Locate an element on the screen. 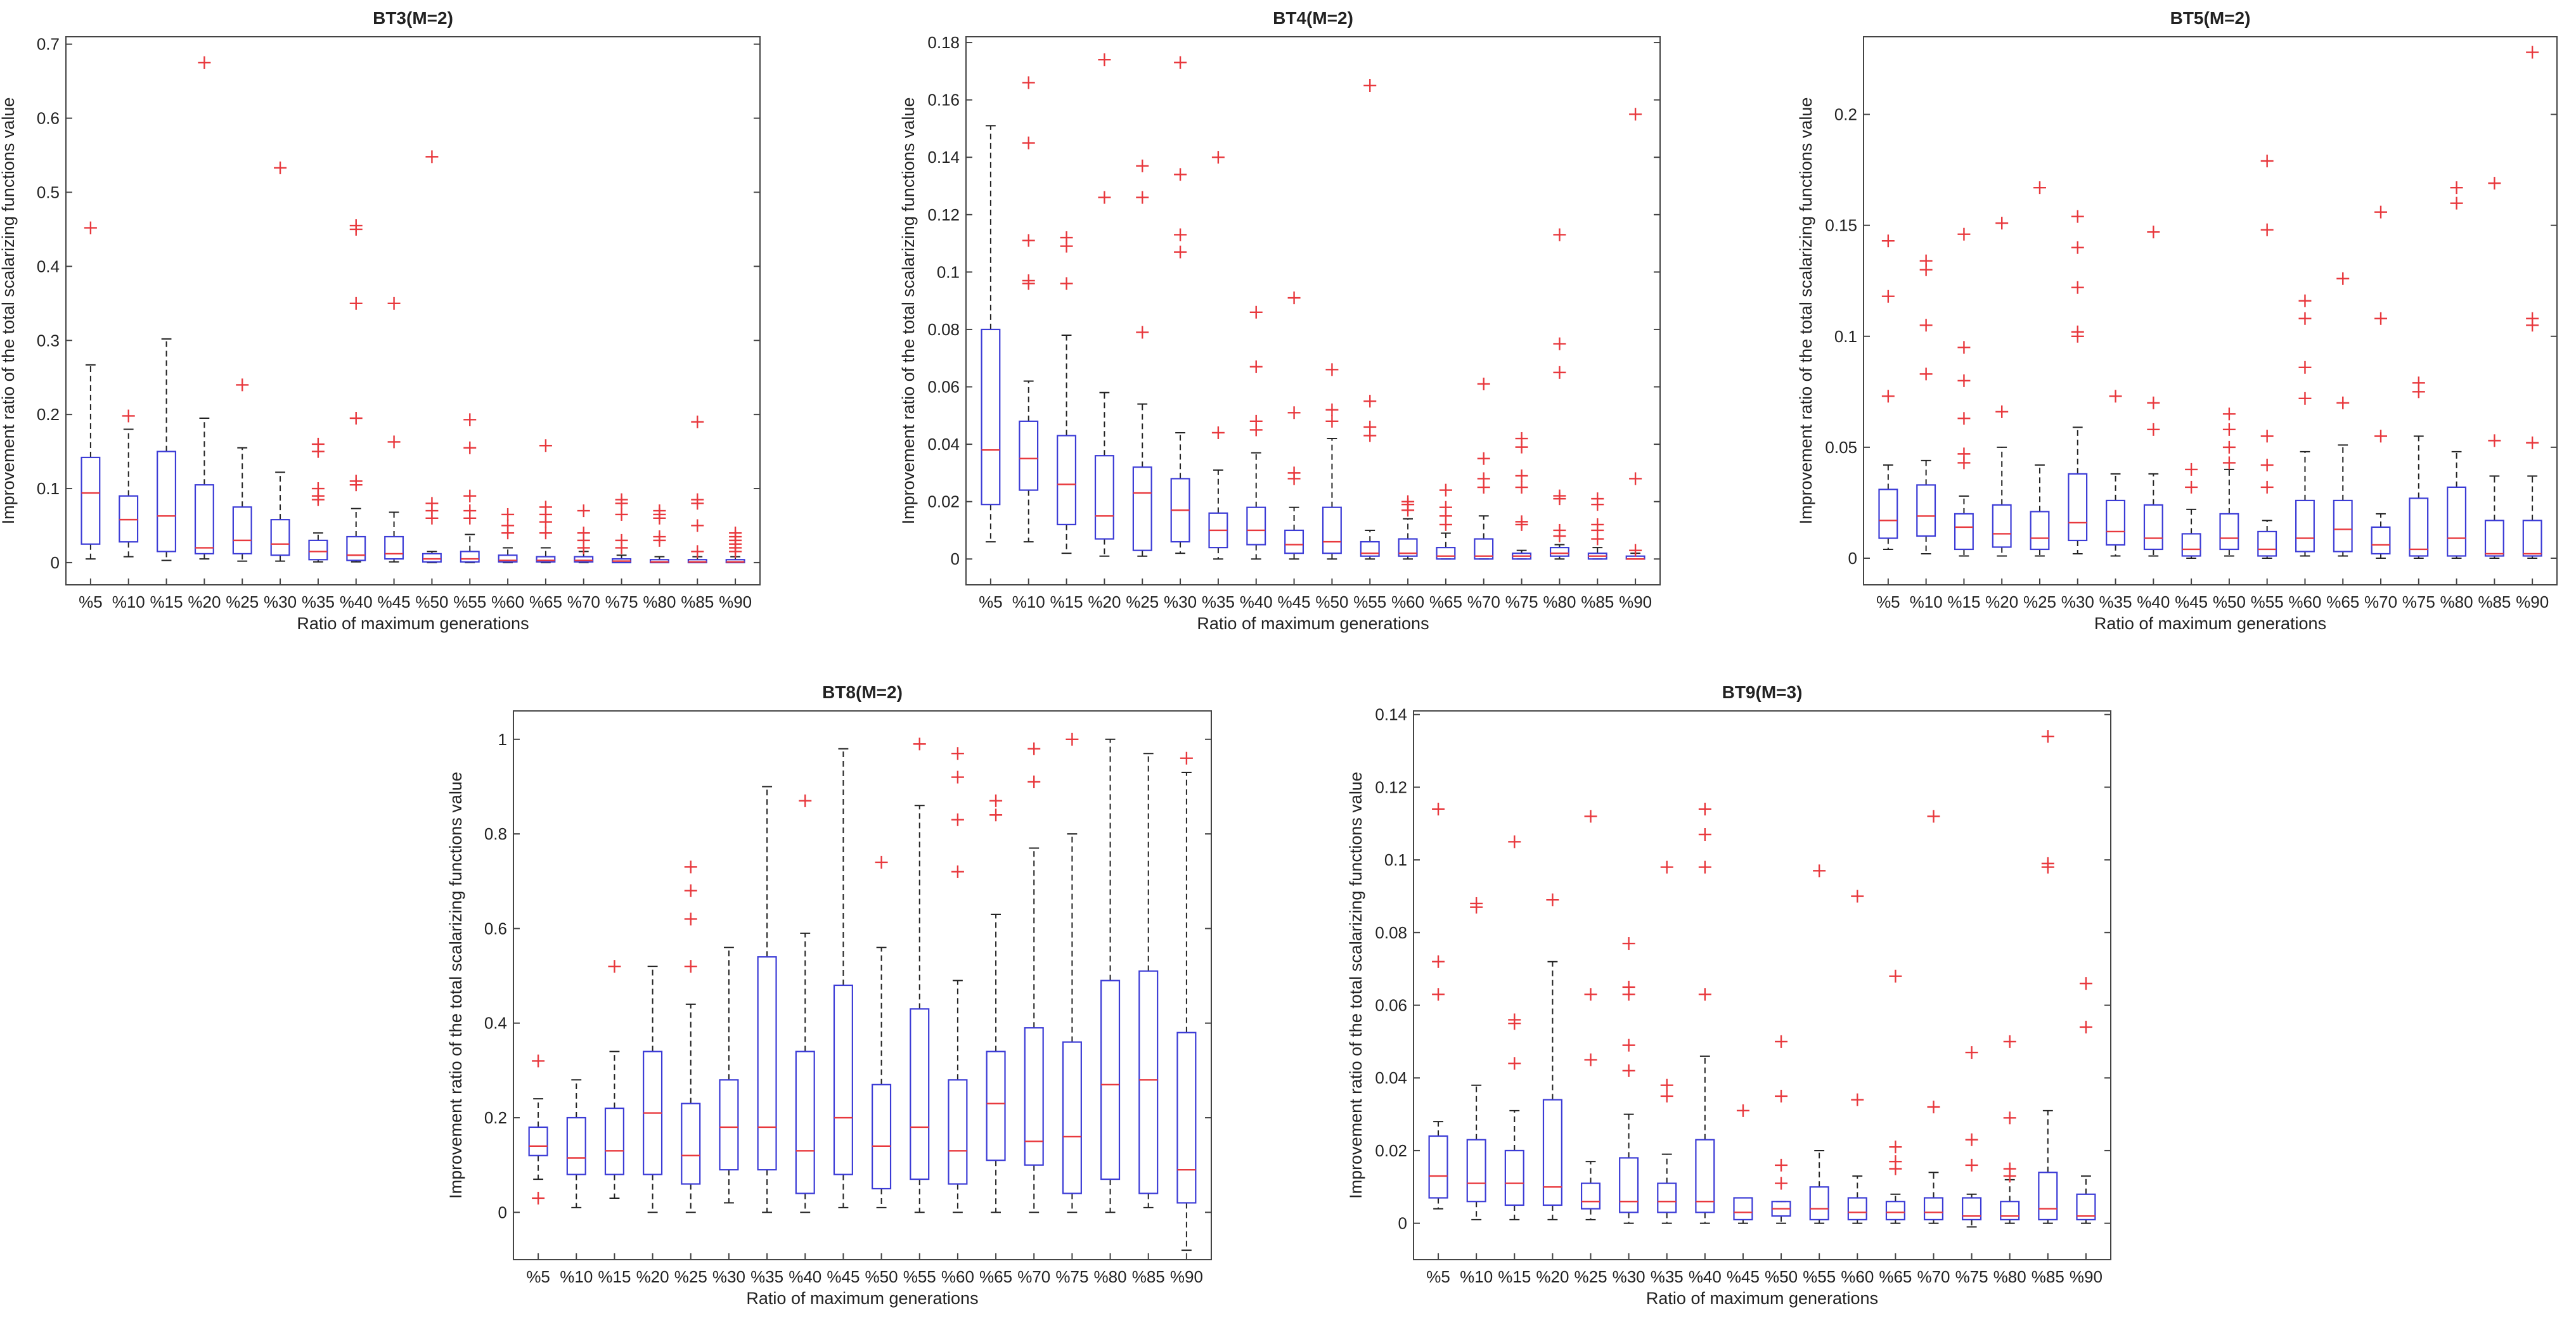  y-tick-label: 0.7 is located at coordinates (49, 44).